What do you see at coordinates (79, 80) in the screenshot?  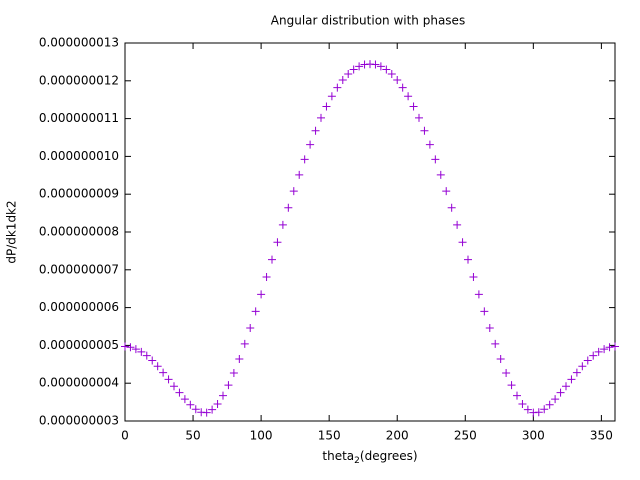 I see `y-tick-label: 0.000000012` at bounding box center [79, 80].